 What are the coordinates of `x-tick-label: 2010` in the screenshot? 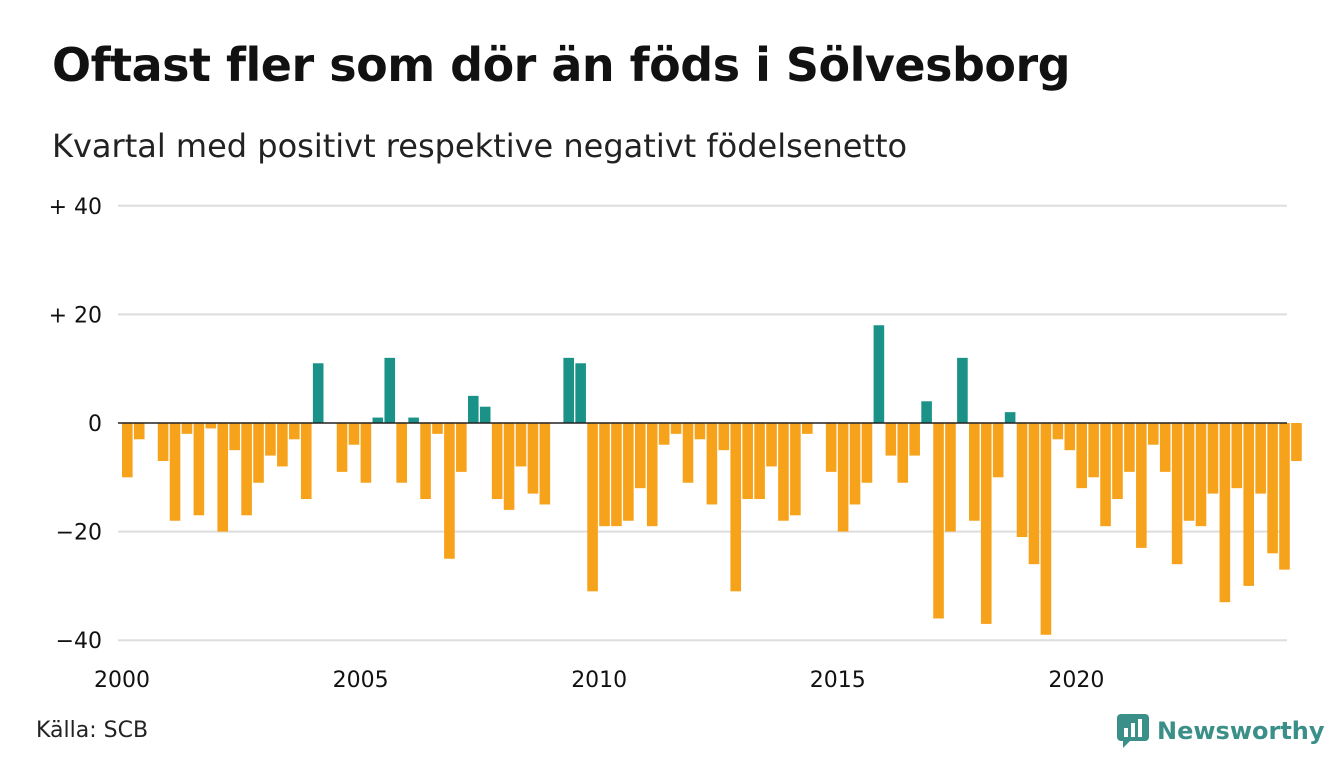 It's located at (599, 680).